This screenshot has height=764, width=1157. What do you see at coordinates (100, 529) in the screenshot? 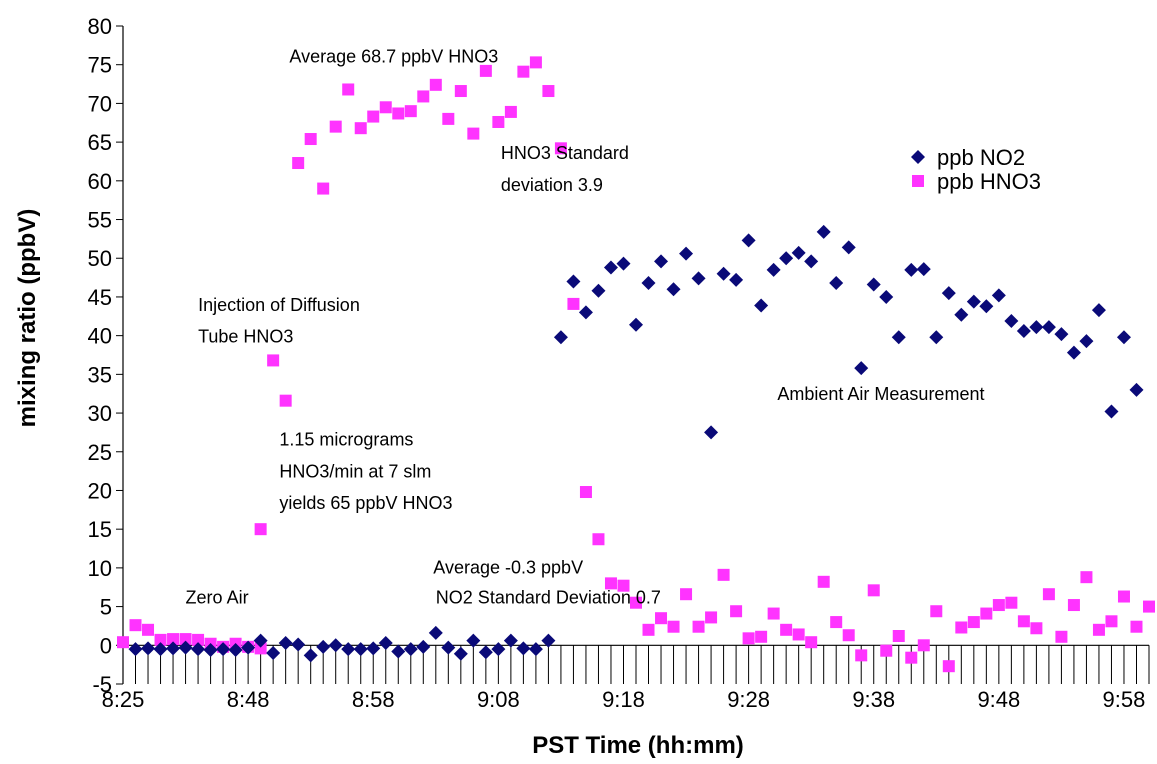
I see `y-tick-label: 15` at bounding box center [100, 529].